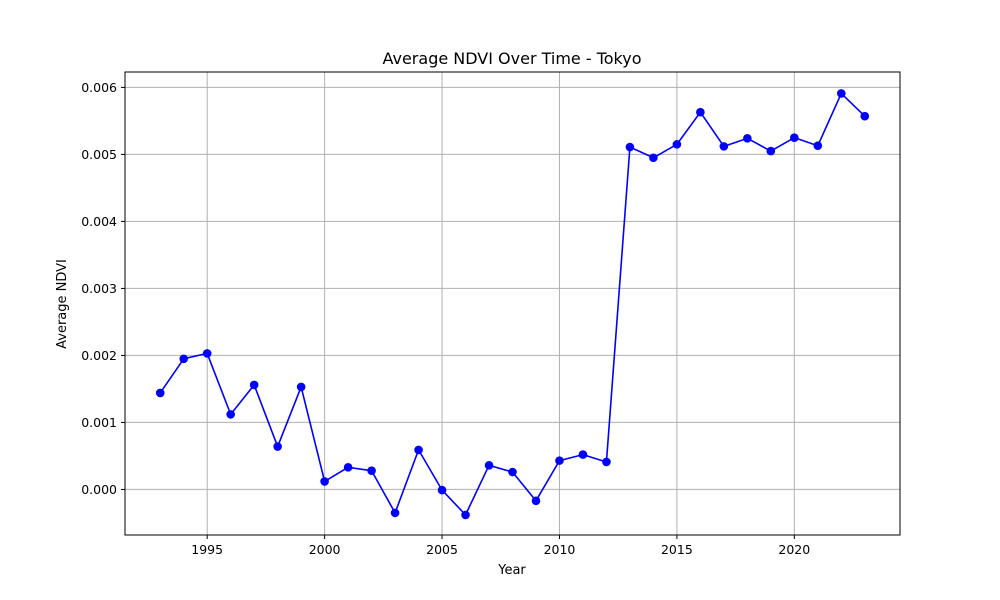 The height and width of the screenshot is (600, 1000). I want to click on y-tick-label: 0.003, so click(99, 288).